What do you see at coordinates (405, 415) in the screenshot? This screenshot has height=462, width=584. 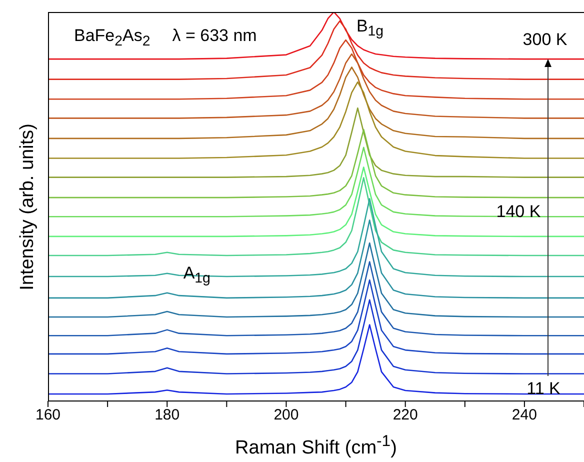 I see `x-tick-label: 220` at bounding box center [405, 415].